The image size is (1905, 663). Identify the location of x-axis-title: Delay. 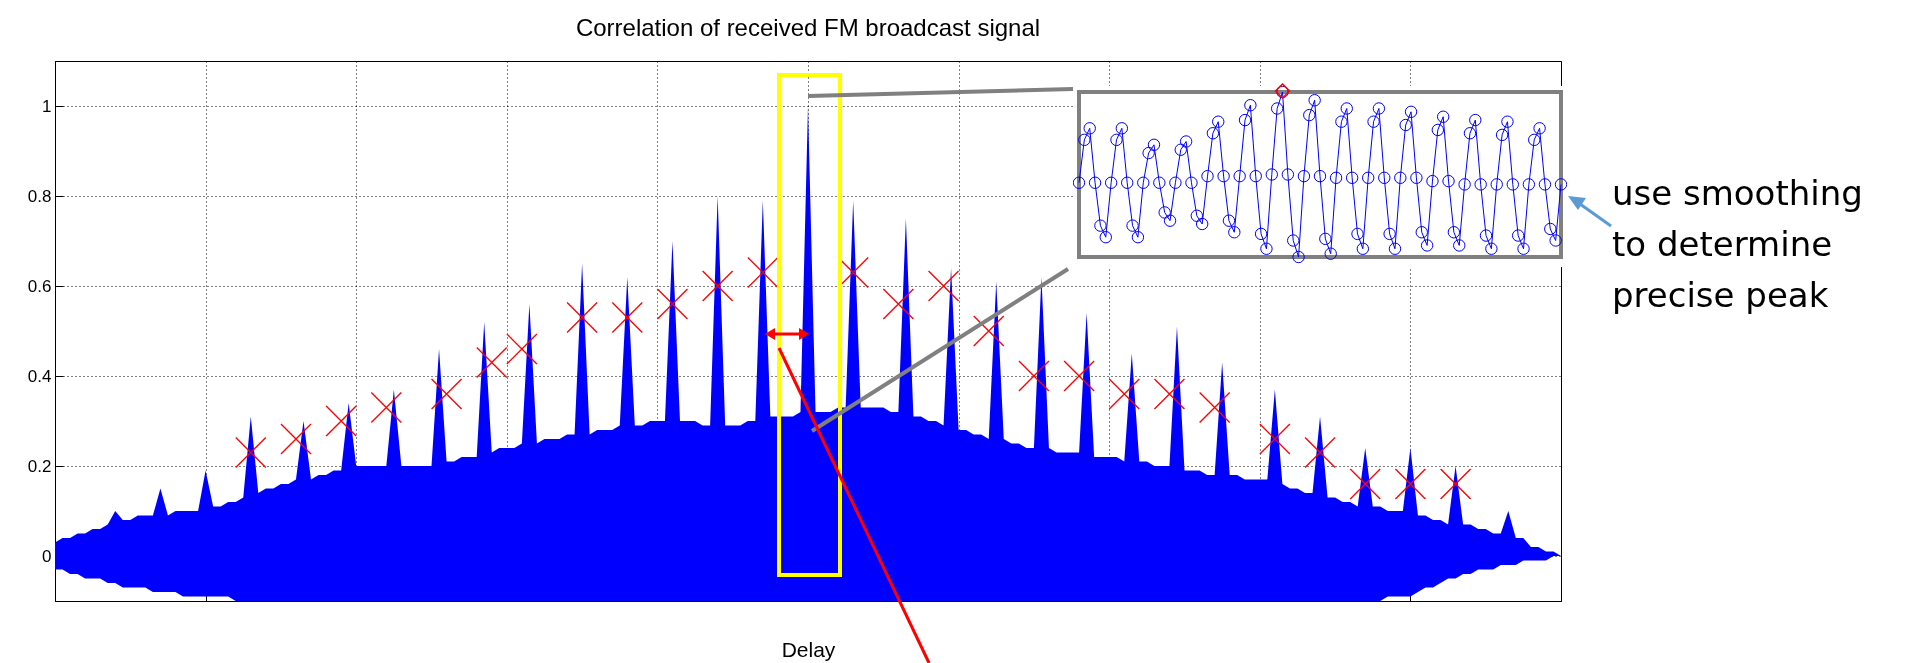
(808, 649).